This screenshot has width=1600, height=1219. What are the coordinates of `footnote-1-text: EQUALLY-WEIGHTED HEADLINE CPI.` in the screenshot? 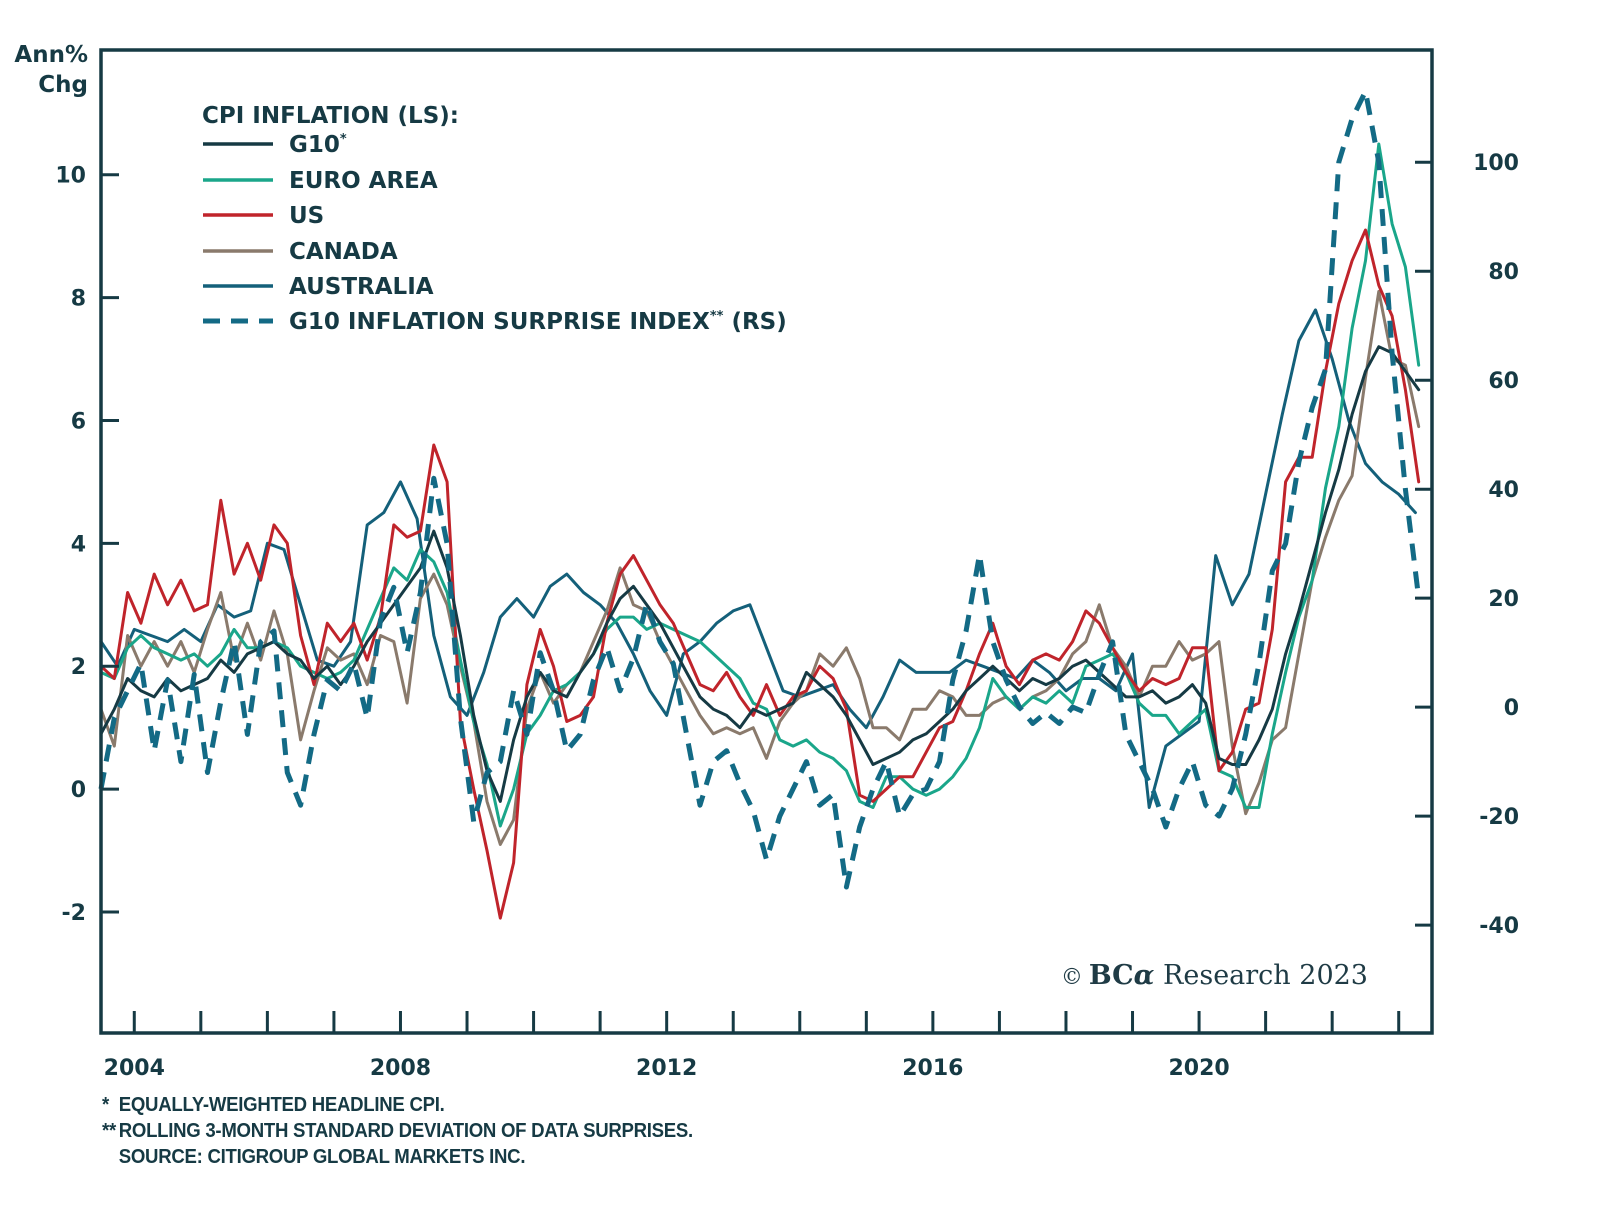 It's located at (281, 1105).